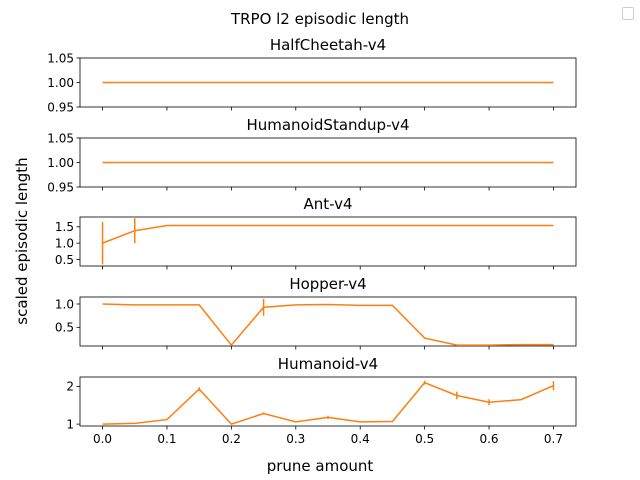 The width and height of the screenshot is (640, 480). Describe the element at coordinates (328, 45) in the screenshot. I see `panel-title: HalfCheetah-v4` at that location.